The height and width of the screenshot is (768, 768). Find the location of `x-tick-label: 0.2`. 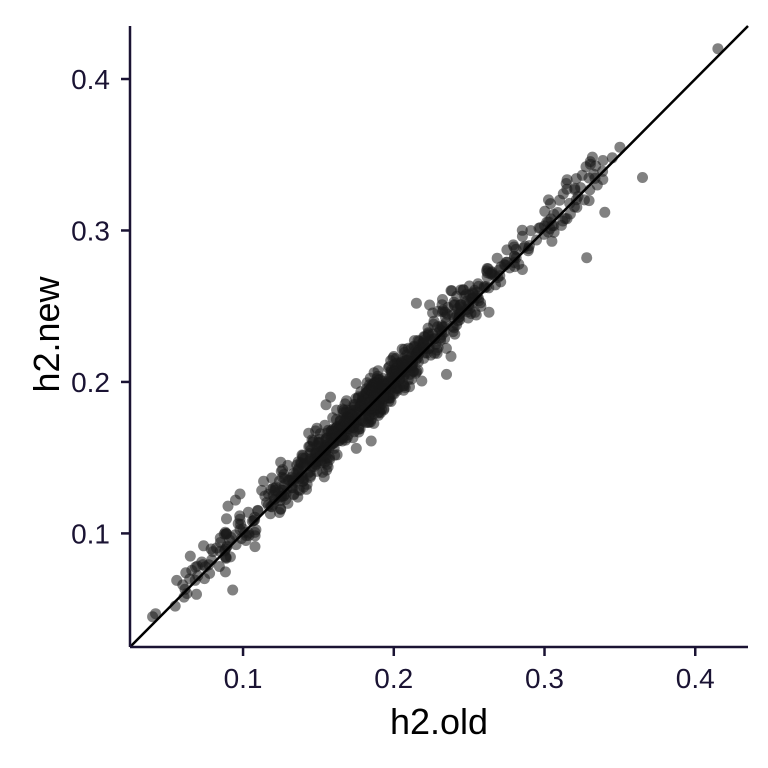

x-tick-label: 0.2 is located at coordinates (393, 678).